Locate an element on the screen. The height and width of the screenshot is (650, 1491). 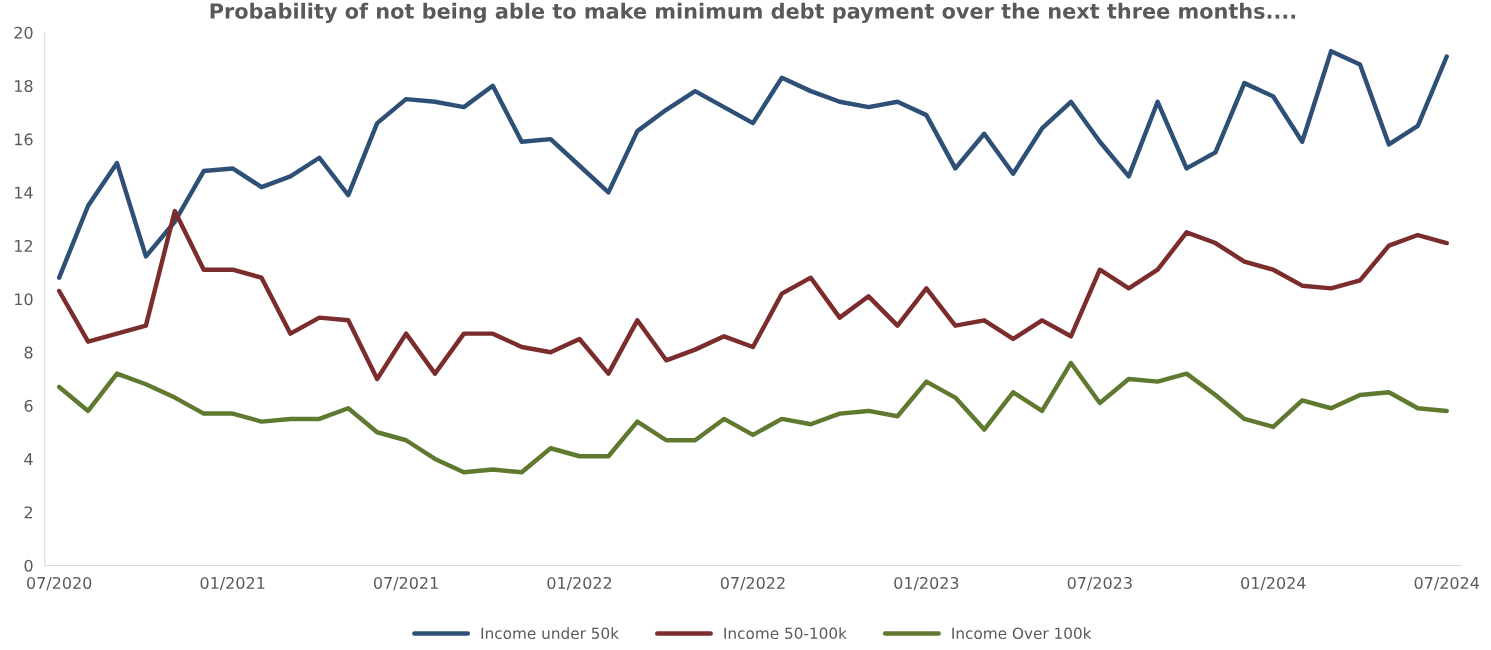
x-tick-label: 07/2024 is located at coordinates (1447, 583).